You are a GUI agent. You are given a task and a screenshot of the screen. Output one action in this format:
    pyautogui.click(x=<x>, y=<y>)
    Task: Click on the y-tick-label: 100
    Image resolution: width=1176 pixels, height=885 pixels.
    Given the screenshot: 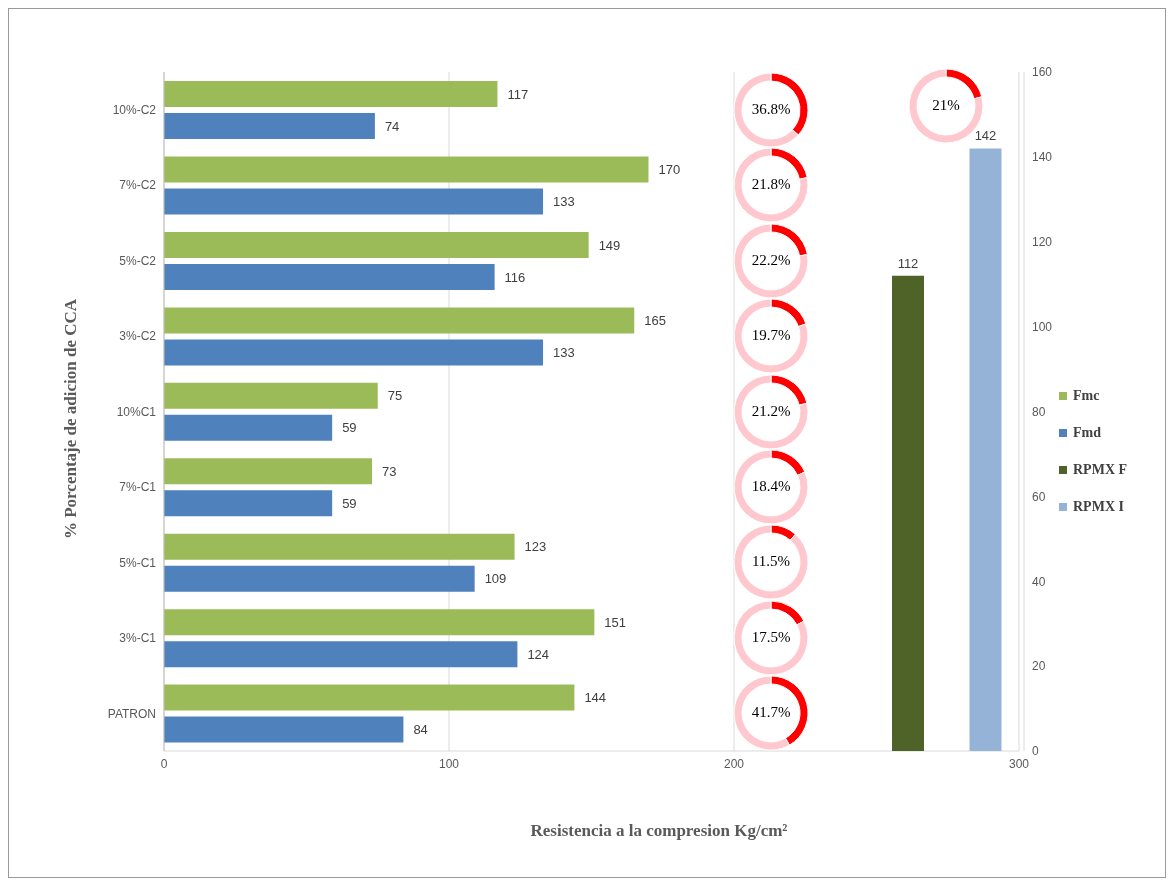 What is the action you would take?
    pyautogui.click(x=1042, y=326)
    